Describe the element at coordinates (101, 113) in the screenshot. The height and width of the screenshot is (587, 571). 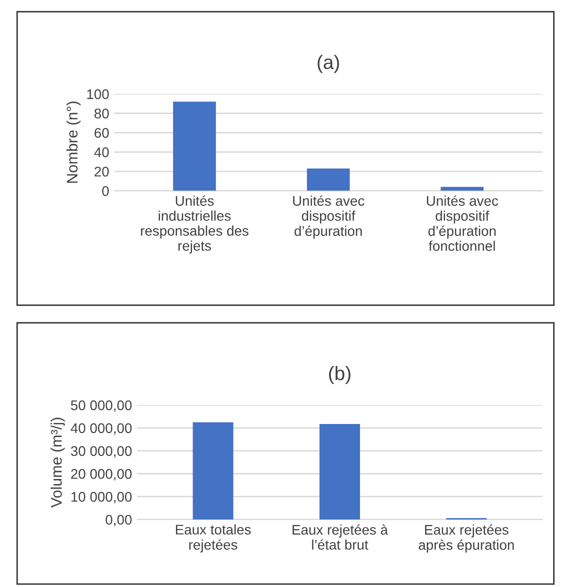
I see `y-tick-label: 80` at that location.